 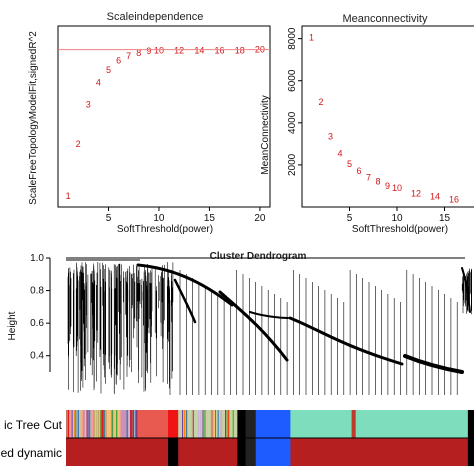 I want to click on mean-connectivity-xlabel: SoftThreshold(power), so click(x=400, y=229).